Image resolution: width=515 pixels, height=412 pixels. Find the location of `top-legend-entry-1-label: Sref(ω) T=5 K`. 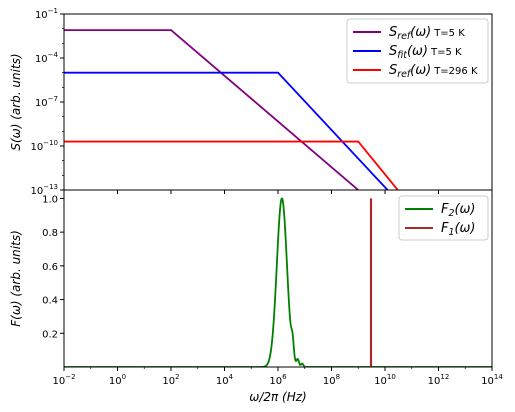

top-legend-entry-1-label: Sref(ω) T=5 K is located at coordinates (427, 33).